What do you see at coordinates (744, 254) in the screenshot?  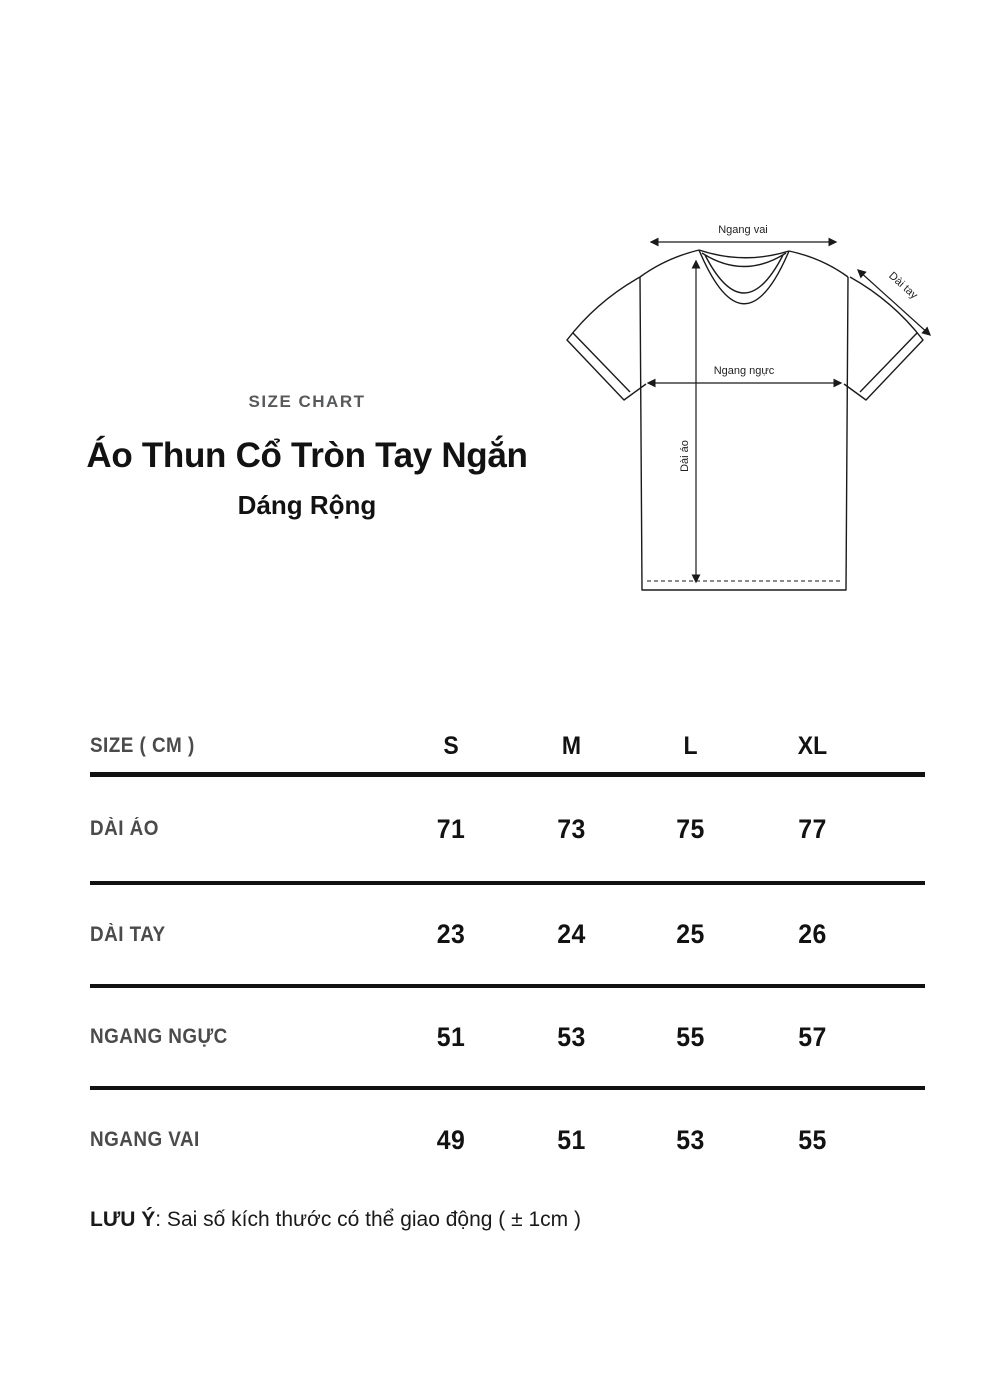 I see `collar-back-outer` at bounding box center [744, 254].